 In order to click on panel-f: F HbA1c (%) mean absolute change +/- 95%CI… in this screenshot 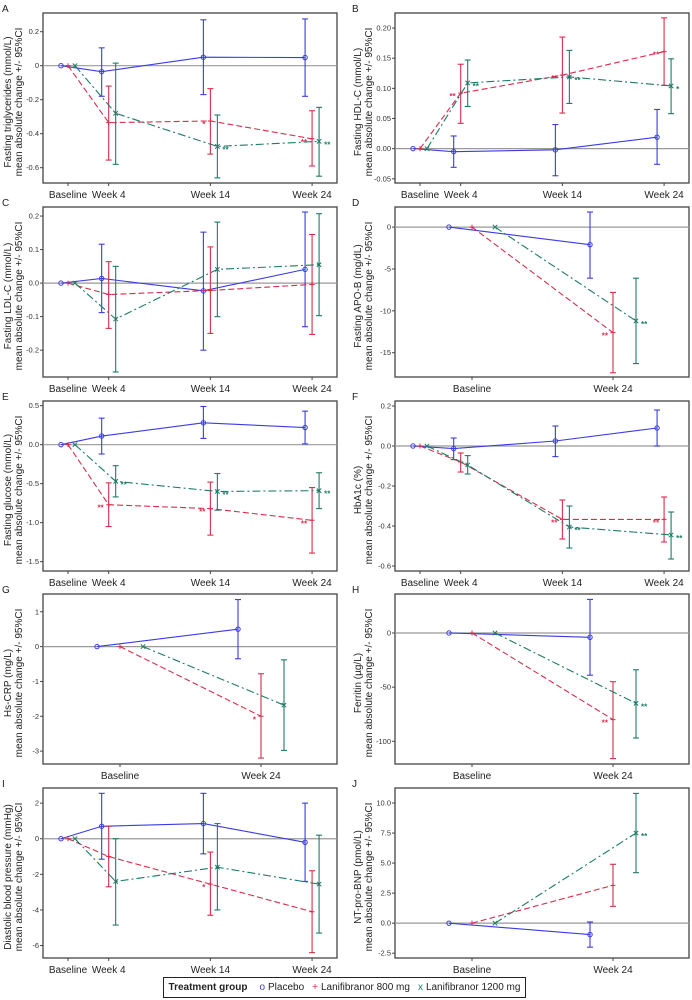, I will do `click(521, 490)`.